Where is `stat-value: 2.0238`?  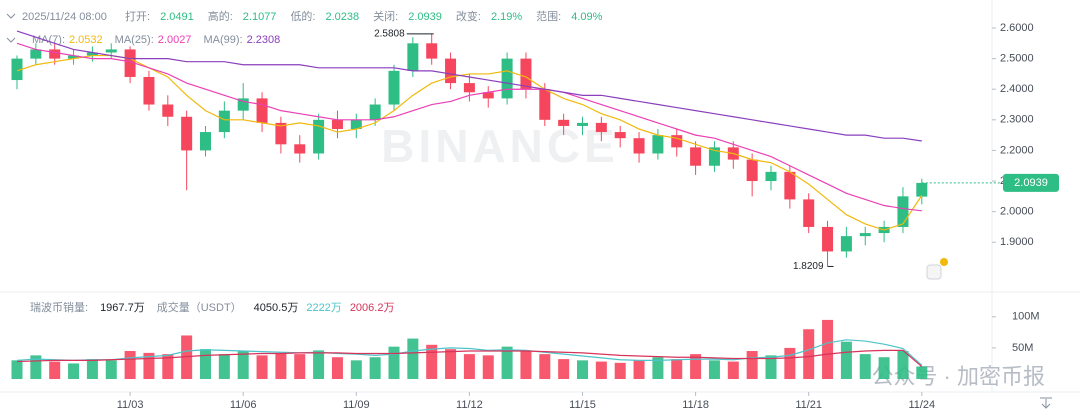 stat-value: 2.0238 is located at coordinates (343, 17).